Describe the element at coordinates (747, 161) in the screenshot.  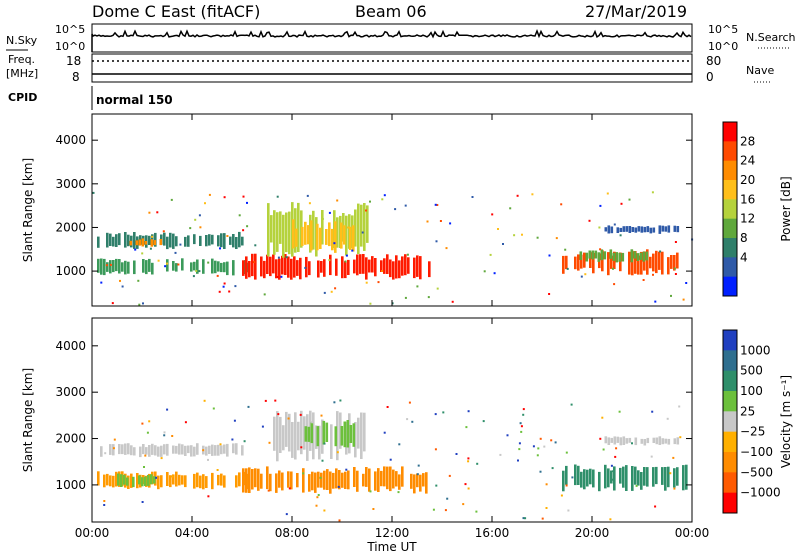
I see `colorbar-tick-label: 24` at that location.